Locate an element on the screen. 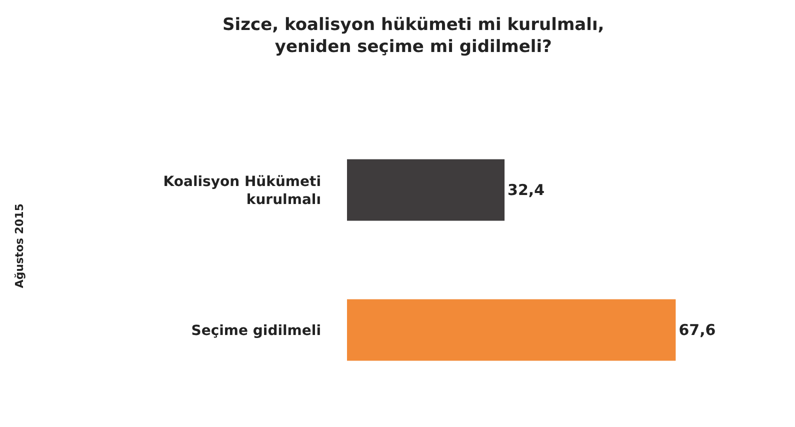  chart-title: Sizce, koalisyon hükümeti mi kurulmalı, yeniden seçime mi gidilmeli? is located at coordinates (413, 35).